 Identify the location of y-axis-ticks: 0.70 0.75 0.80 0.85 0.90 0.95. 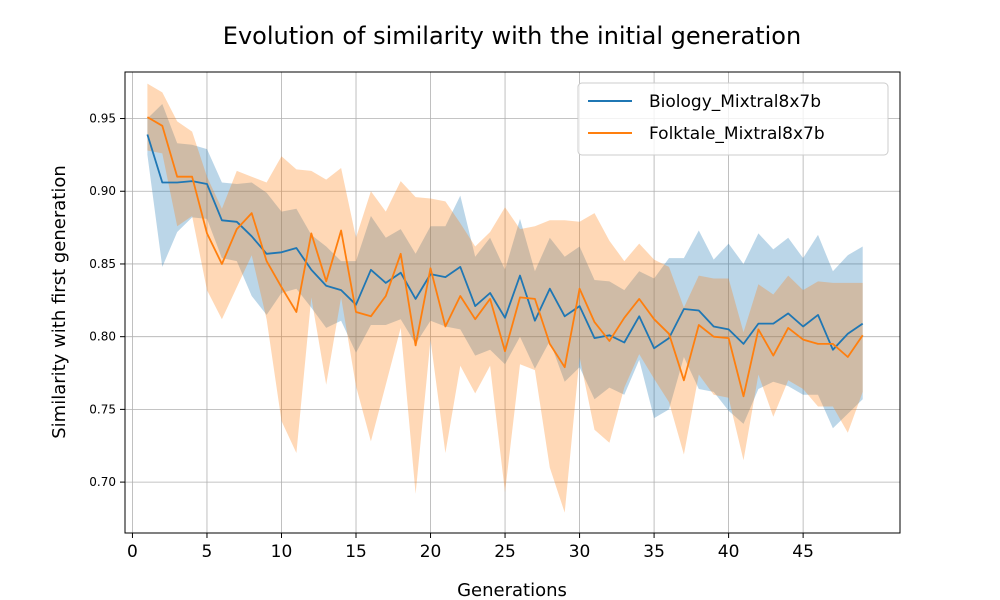
(107, 300).